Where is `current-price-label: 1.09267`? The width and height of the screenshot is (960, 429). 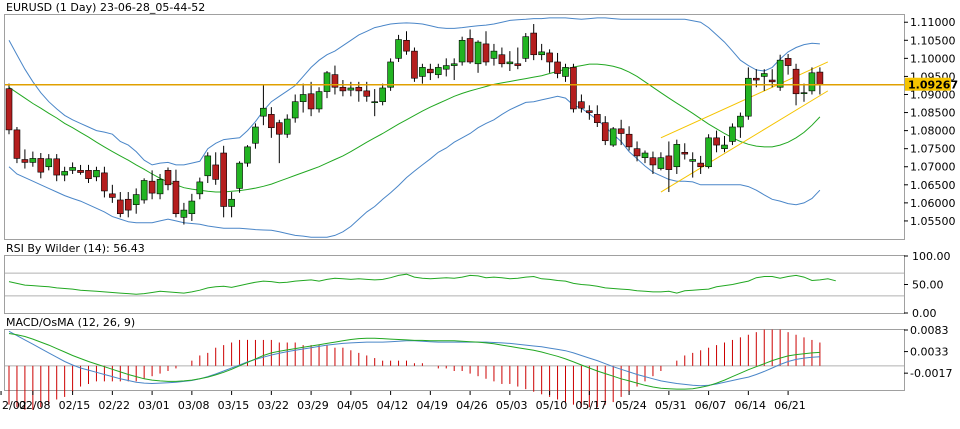
current-price-label: 1.09267 is located at coordinates (933, 85).